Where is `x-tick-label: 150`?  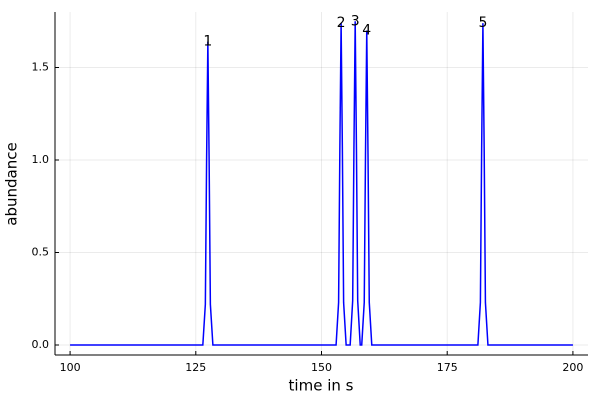
x-tick-label: 150 is located at coordinates (321, 367).